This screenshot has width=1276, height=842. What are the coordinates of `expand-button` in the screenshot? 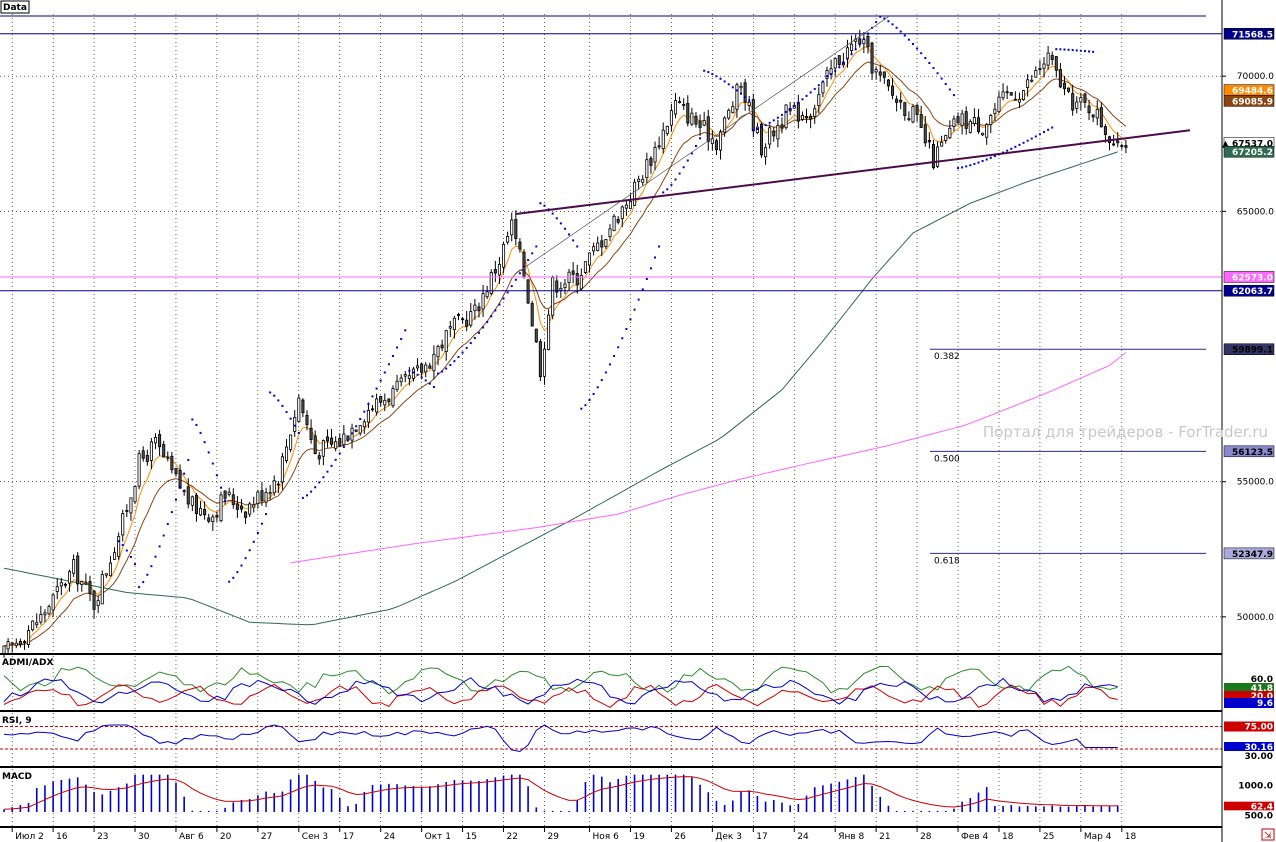 It's located at (1268, 834).